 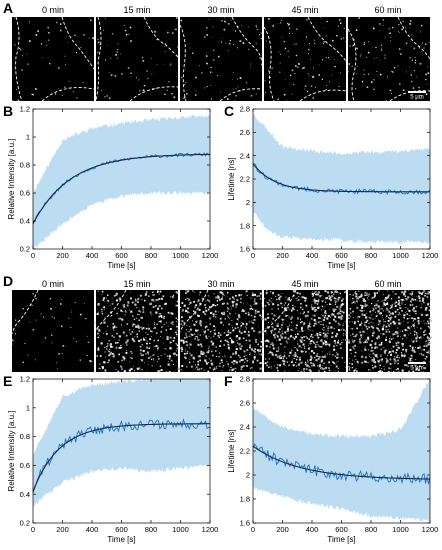 I want to click on y-tick-label: 2.6, so click(x=245, y=403).